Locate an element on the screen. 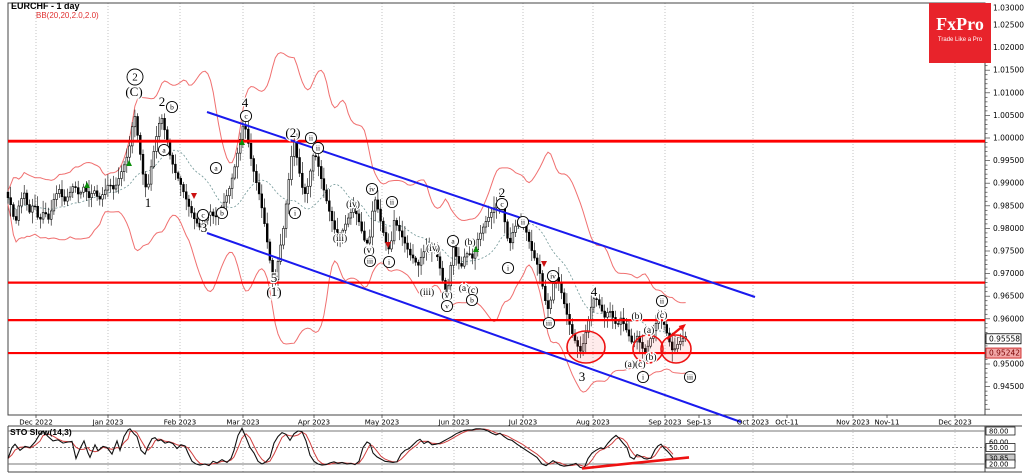  fxpro-logo: FxPro Trade Like a Pro is located at coordinates (960, 33).